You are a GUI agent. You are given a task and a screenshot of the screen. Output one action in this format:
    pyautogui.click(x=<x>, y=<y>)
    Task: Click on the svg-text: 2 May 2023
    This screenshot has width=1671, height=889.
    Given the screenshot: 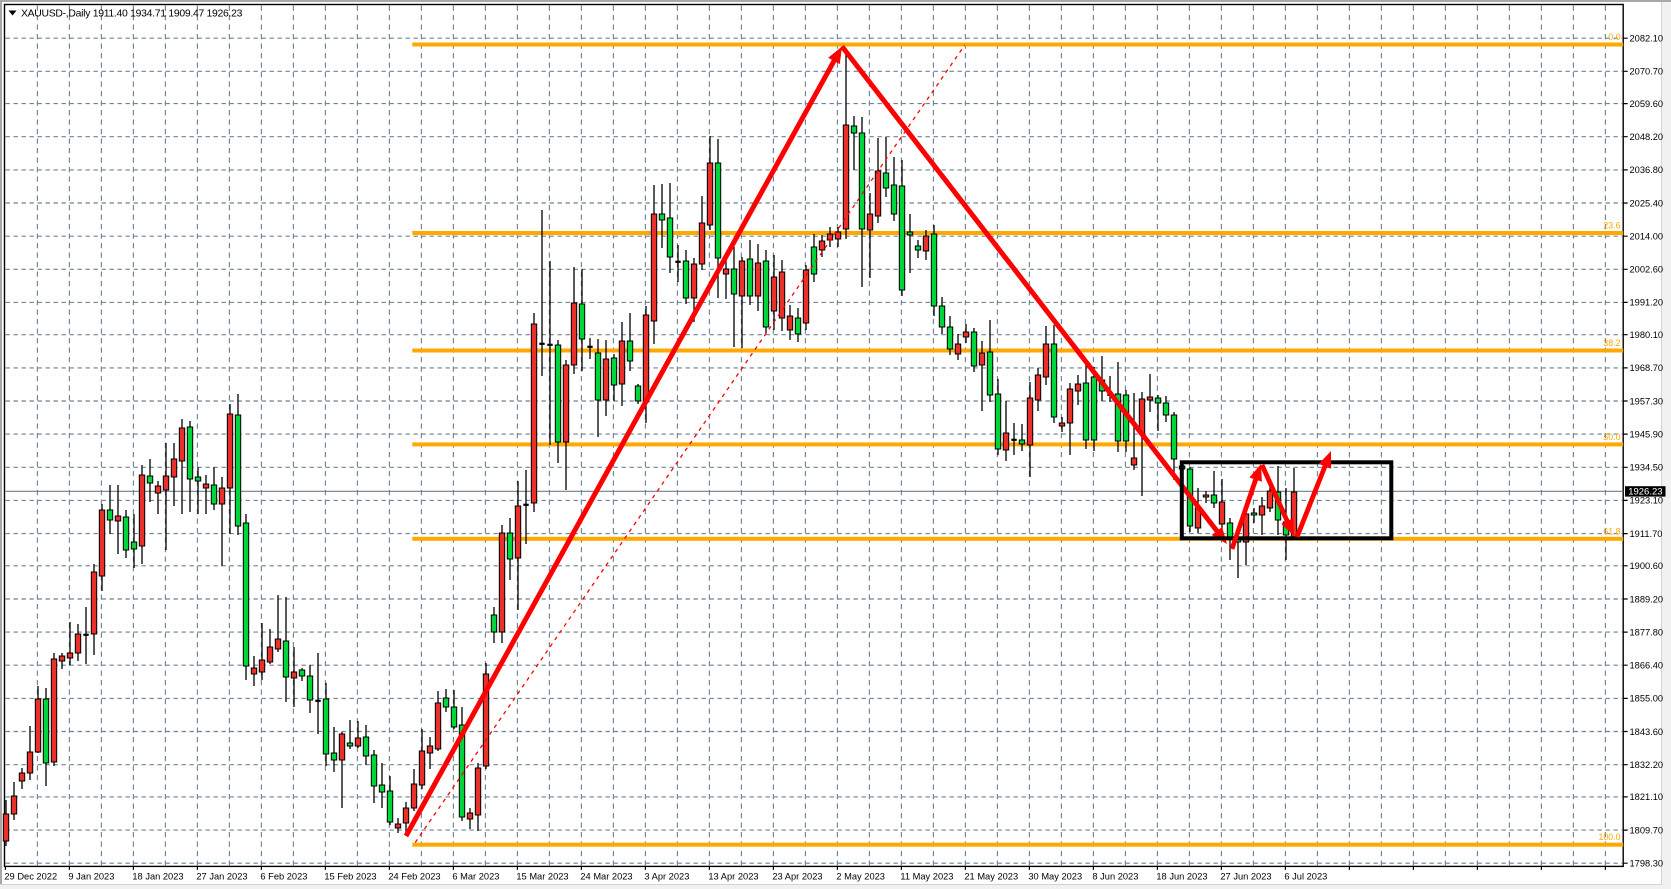 What is the action you would take?
    pyautogui.click(x=860, y=877)
    